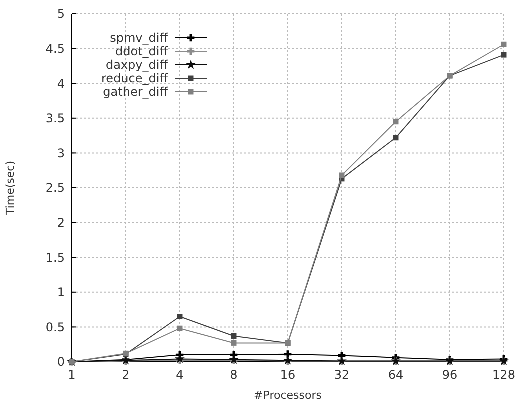  What do you see at coordinates (288, 375) in the screenshot?
I see `x-tick-label: 16` at bounding box center [288, 375].